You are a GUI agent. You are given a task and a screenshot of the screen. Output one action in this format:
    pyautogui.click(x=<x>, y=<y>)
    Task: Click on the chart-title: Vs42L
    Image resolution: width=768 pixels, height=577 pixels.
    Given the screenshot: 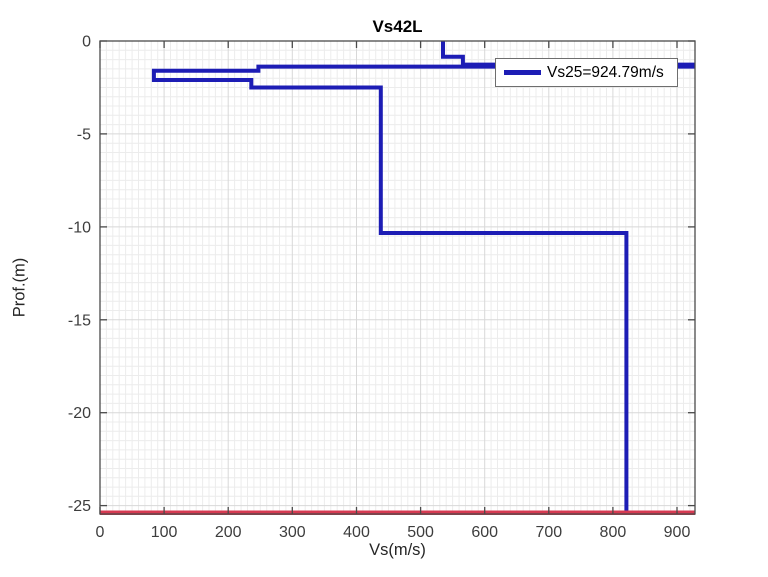 What is the action you would take?
    pyautogui.click(x=397, y=26)
    